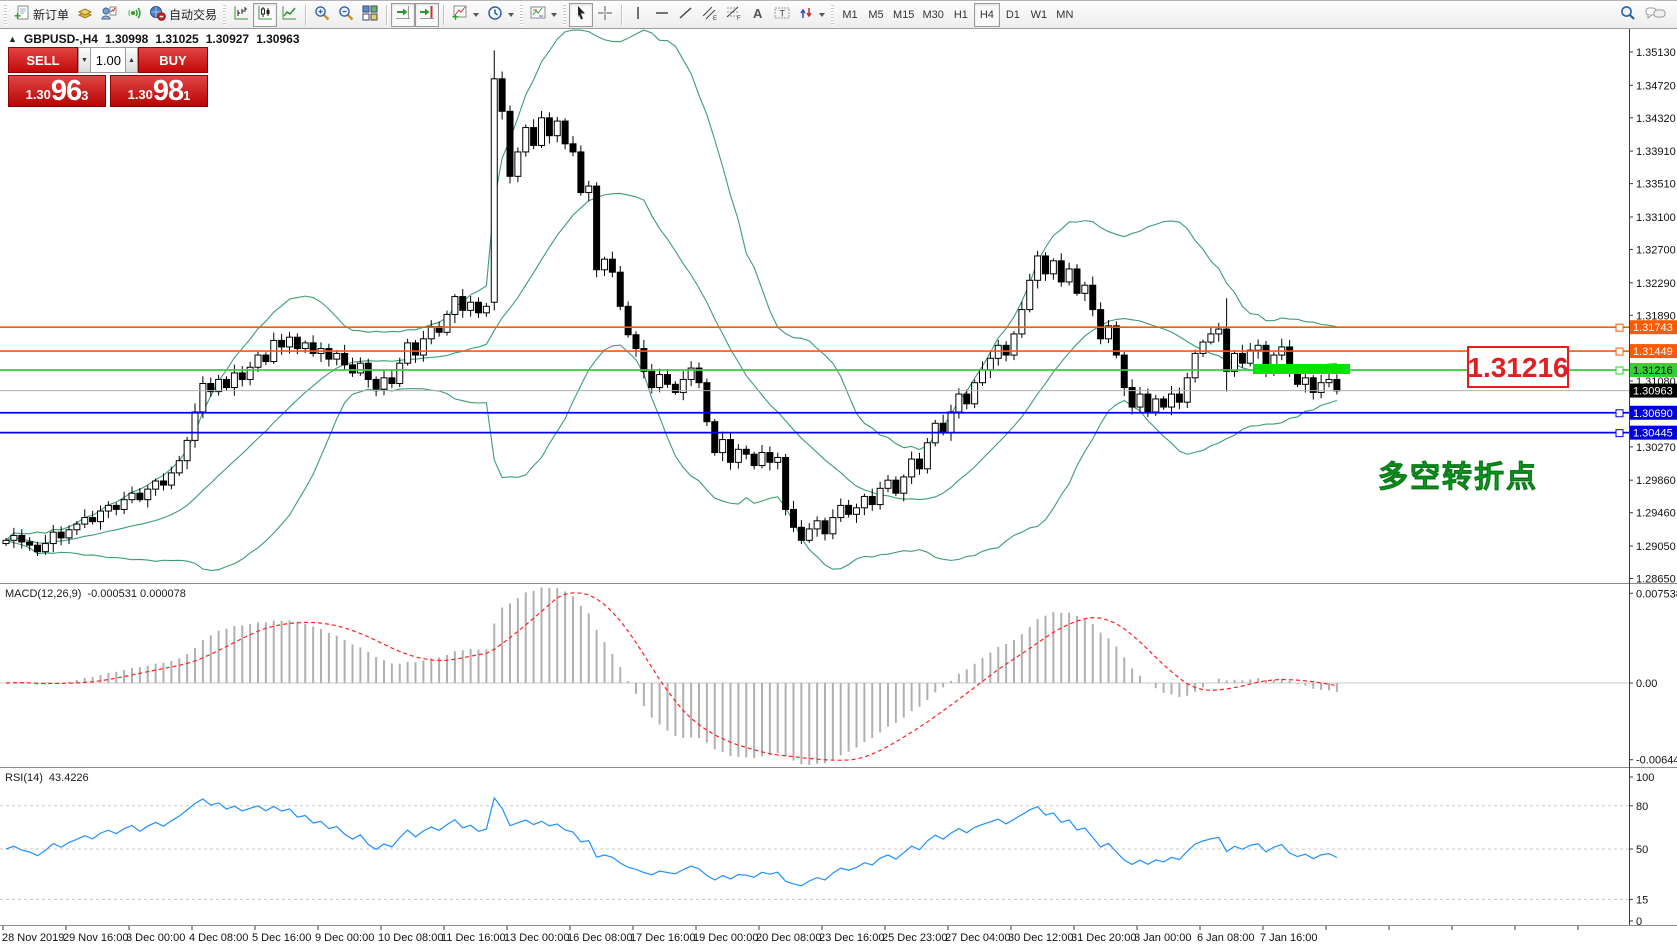  What do you see at coordinates (932, 15) in the screenshot?
I see `timeframe-m30-button: M30` at bounding box center [932, 15].